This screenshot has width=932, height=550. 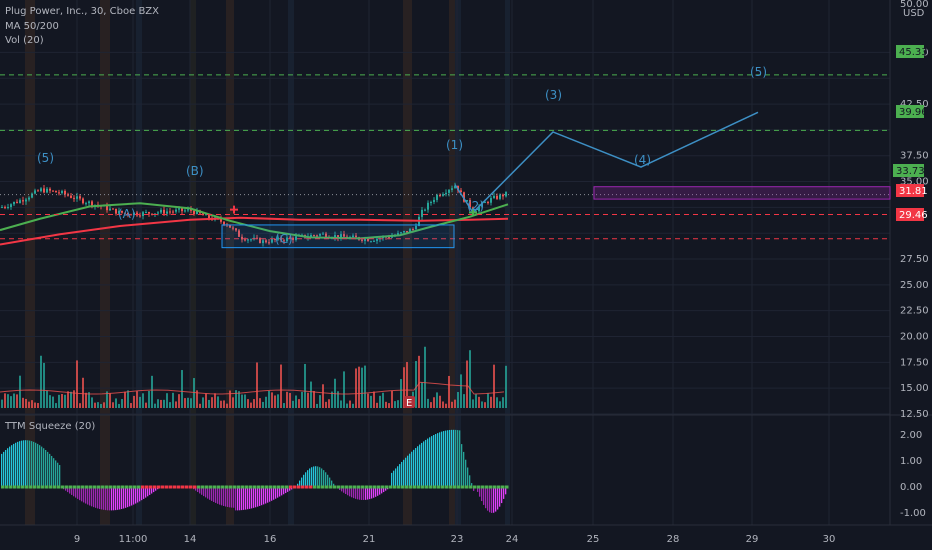 I want to click on earnings-badge, so click(x=409, y=402).